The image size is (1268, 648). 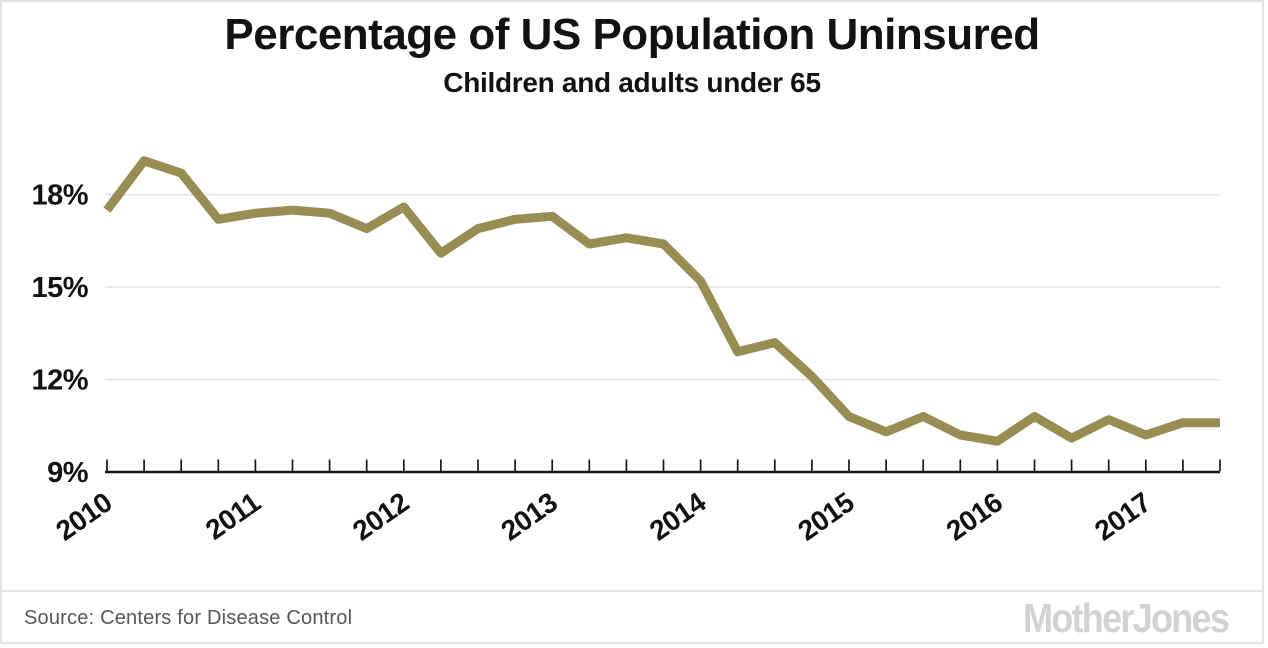 I want to click on x-axis-label: 2010, so click(x=83, y=517).